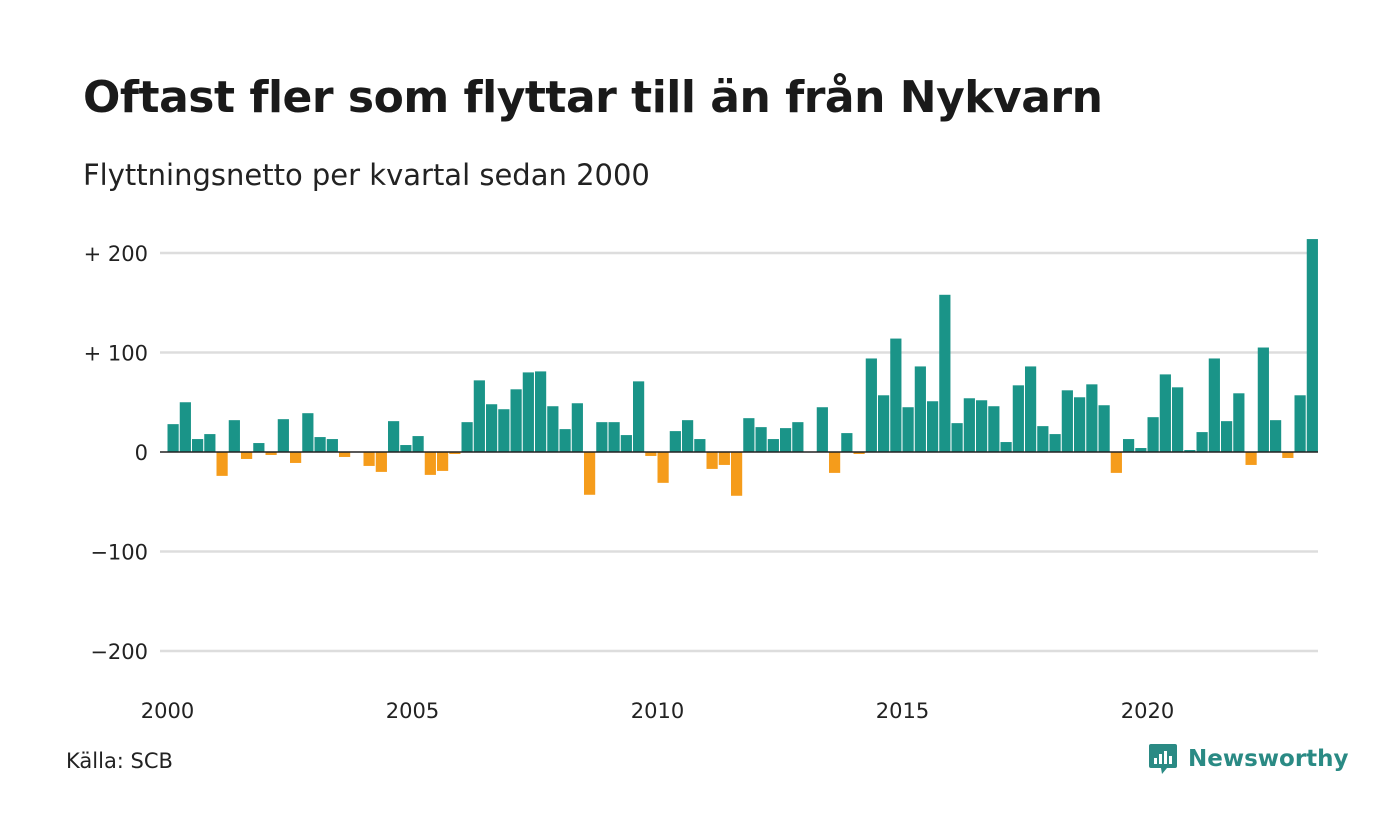 The width and height of the screenshot is (1400, 840). What do you see at coordinates (467, 437) in the screenshot?
I see `bar-2006-q1` at bounding box center [467, 437].